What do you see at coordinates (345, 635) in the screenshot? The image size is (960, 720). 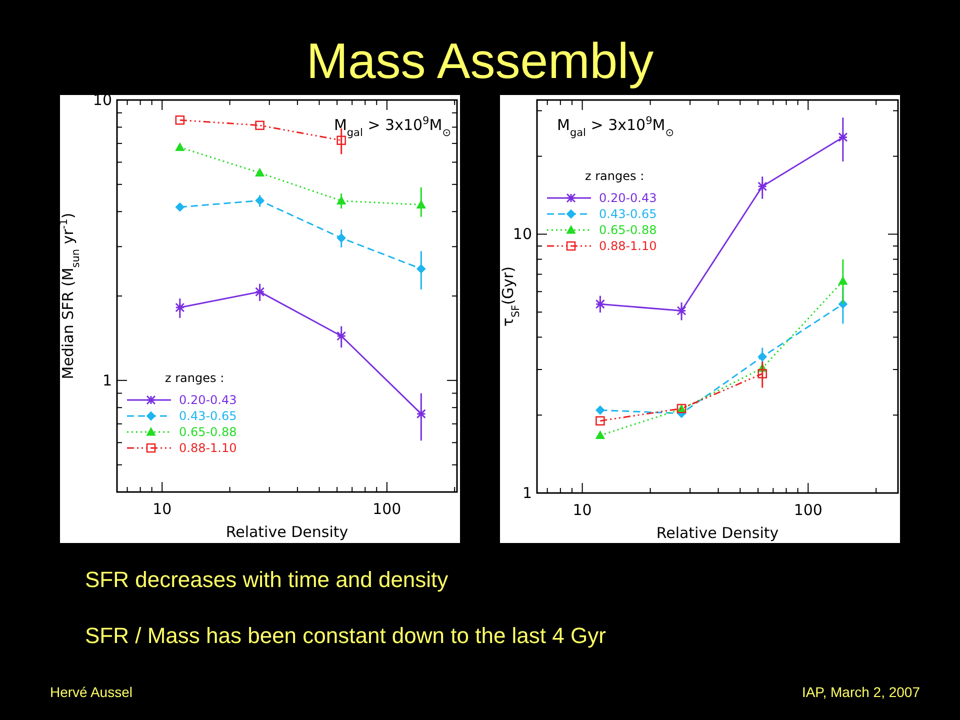 I see `text: SFR / Mass has been constant down to the last 4 Gyr` at bounding box center [345, 635].